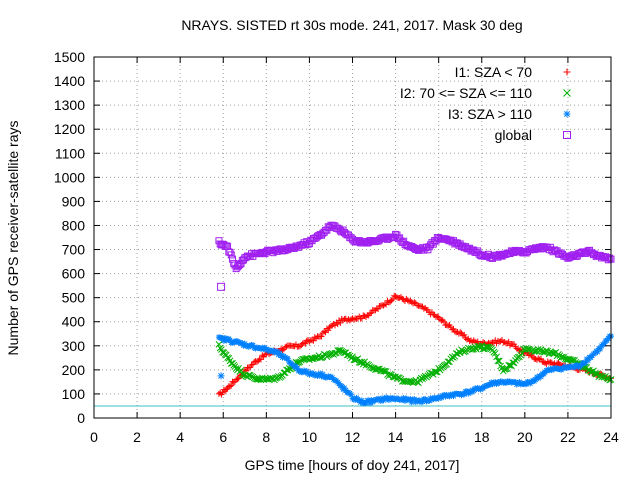 The height and width of the screenshot is (480, 640). What do you see at coordinates (180, 437) in the screenshot?
I see `x-tick-label: 4` at bounding box center [180, 437].